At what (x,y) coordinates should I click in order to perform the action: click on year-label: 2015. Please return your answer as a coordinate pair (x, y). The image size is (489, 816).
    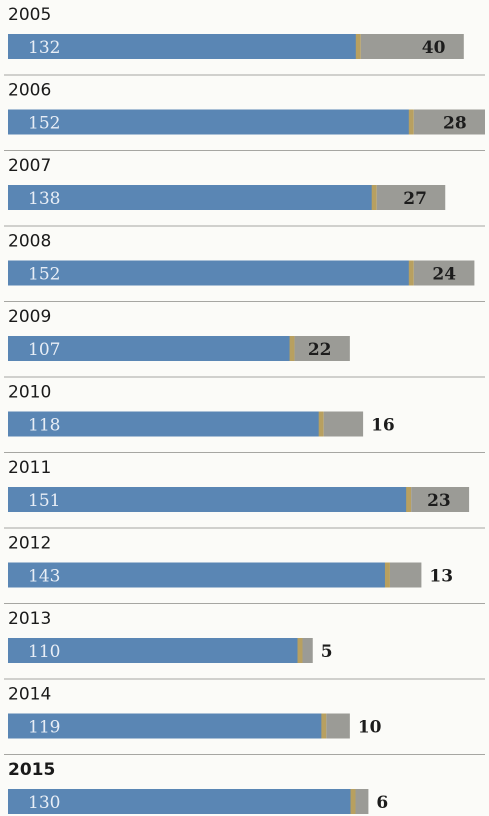
    Looking at the image, I should click on (31, 770).